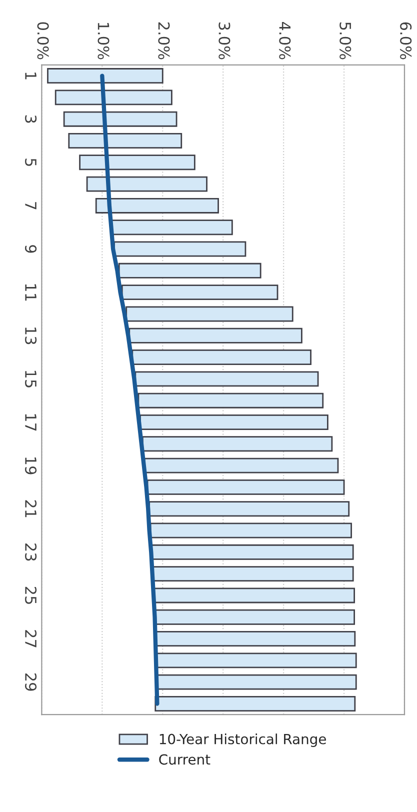  What do you see at coordinates (30, 76) in the screenshot?
I see `y-tick-label: 1` at bounding box center [30, 76].